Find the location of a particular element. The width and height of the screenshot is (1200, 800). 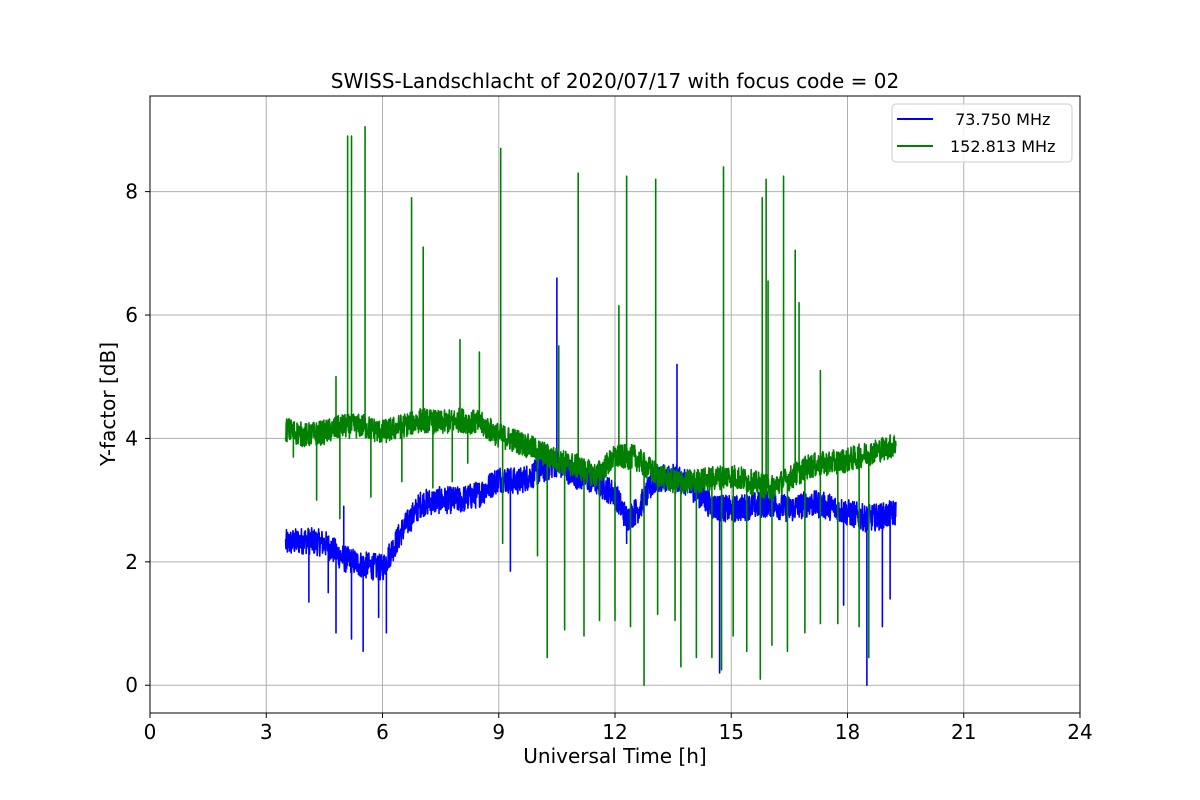

legend-label-73mhz: 73.750 MHz is located at coordinates (1000, 119).